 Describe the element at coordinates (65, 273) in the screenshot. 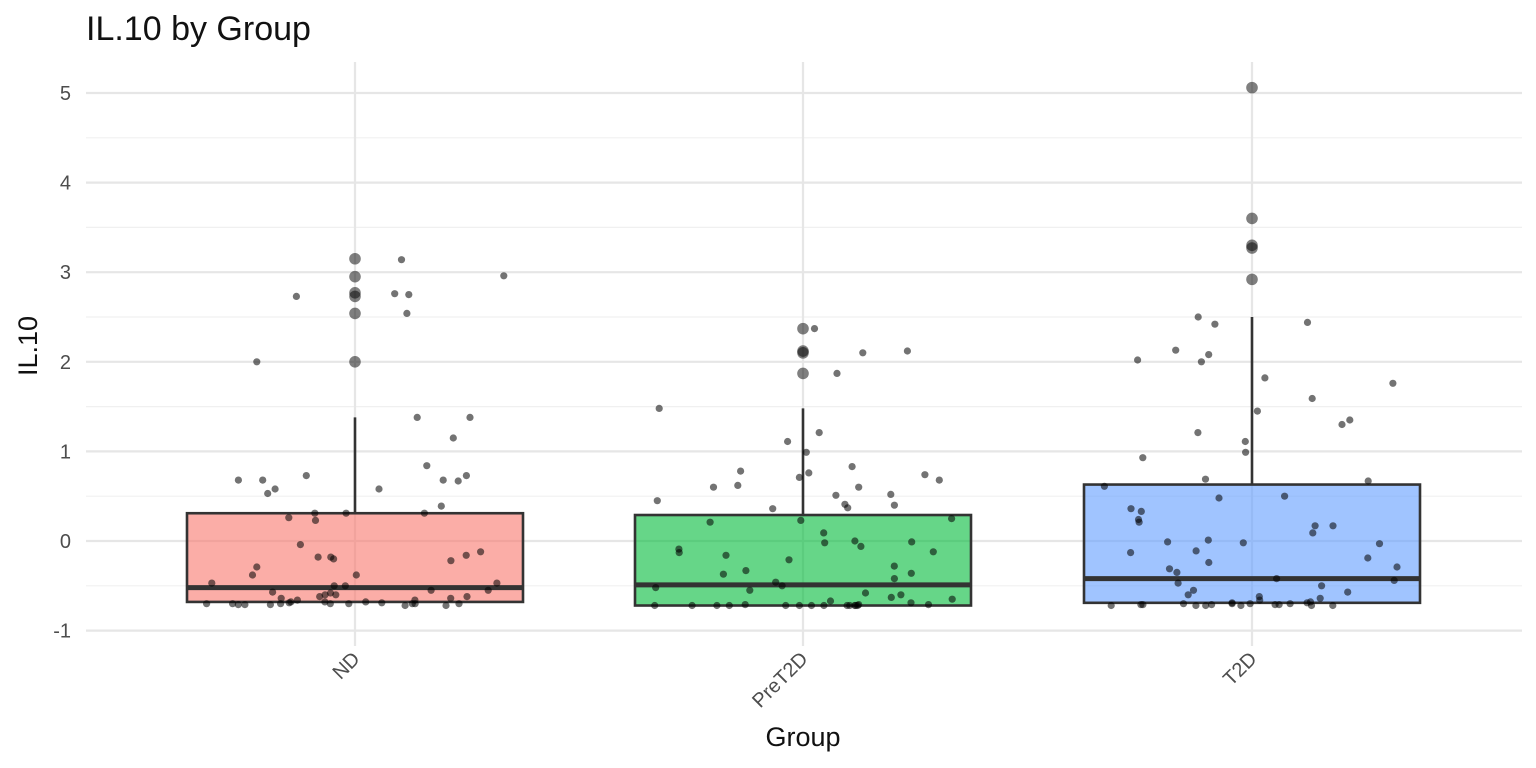

I see `y-tick-label: 3` at that location.